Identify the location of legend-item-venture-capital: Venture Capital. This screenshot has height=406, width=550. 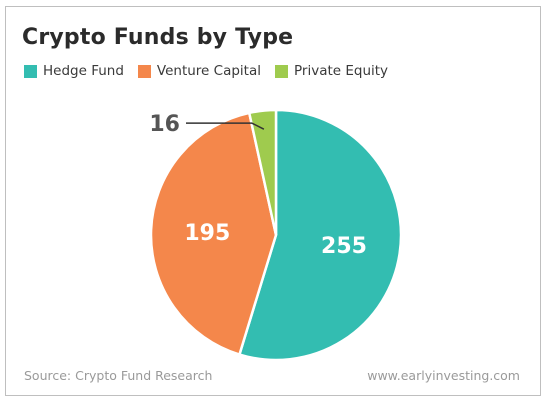
(199, 71).